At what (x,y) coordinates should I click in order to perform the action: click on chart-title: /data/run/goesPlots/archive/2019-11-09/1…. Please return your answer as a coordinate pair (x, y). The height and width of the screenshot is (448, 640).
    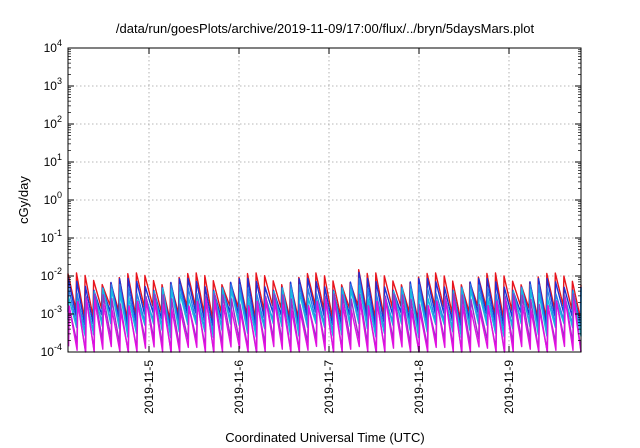
    Looking at the image, I should click on (325, 28).